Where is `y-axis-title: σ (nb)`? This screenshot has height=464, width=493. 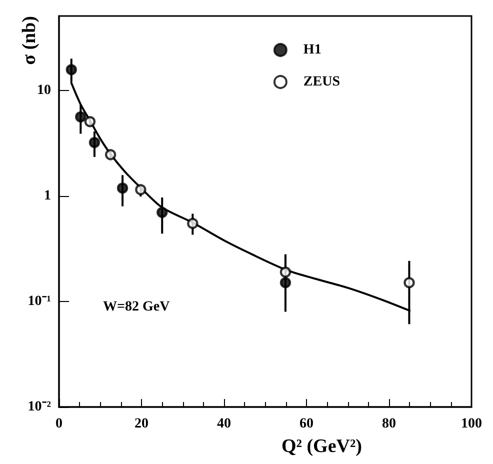
y-axis-title: σ (nb) is located at coordinates (29, 40).